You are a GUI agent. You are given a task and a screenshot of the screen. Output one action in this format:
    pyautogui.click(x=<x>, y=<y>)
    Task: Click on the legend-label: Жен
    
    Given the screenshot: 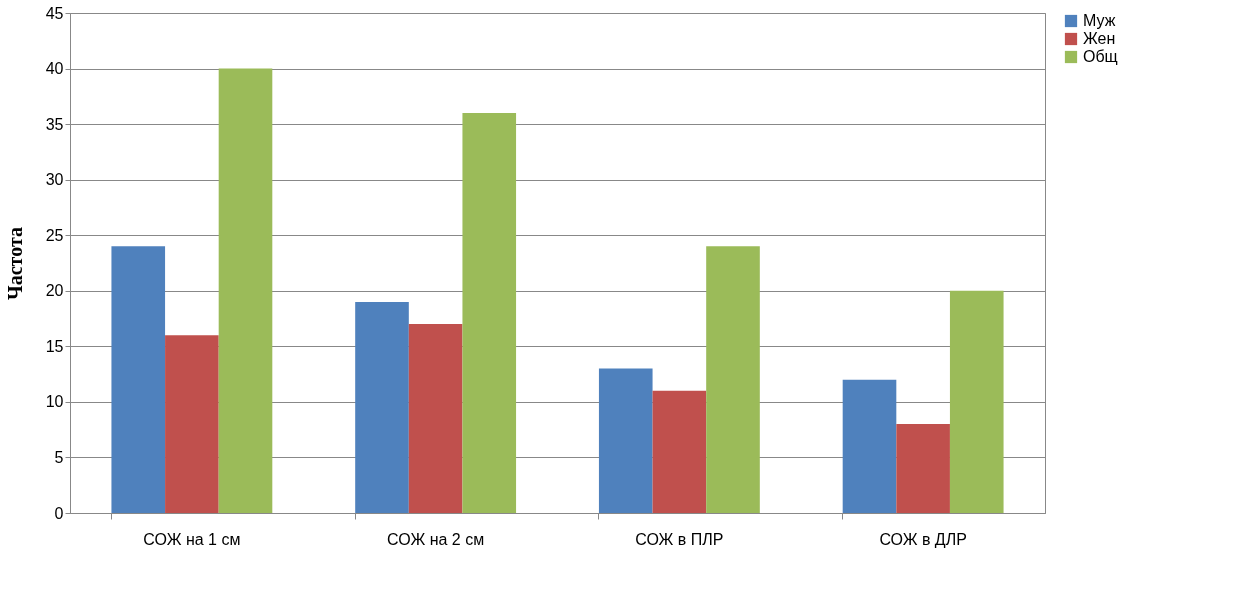 What is the action you would take?
    pyautogui.click(x=1099, y=38)
    